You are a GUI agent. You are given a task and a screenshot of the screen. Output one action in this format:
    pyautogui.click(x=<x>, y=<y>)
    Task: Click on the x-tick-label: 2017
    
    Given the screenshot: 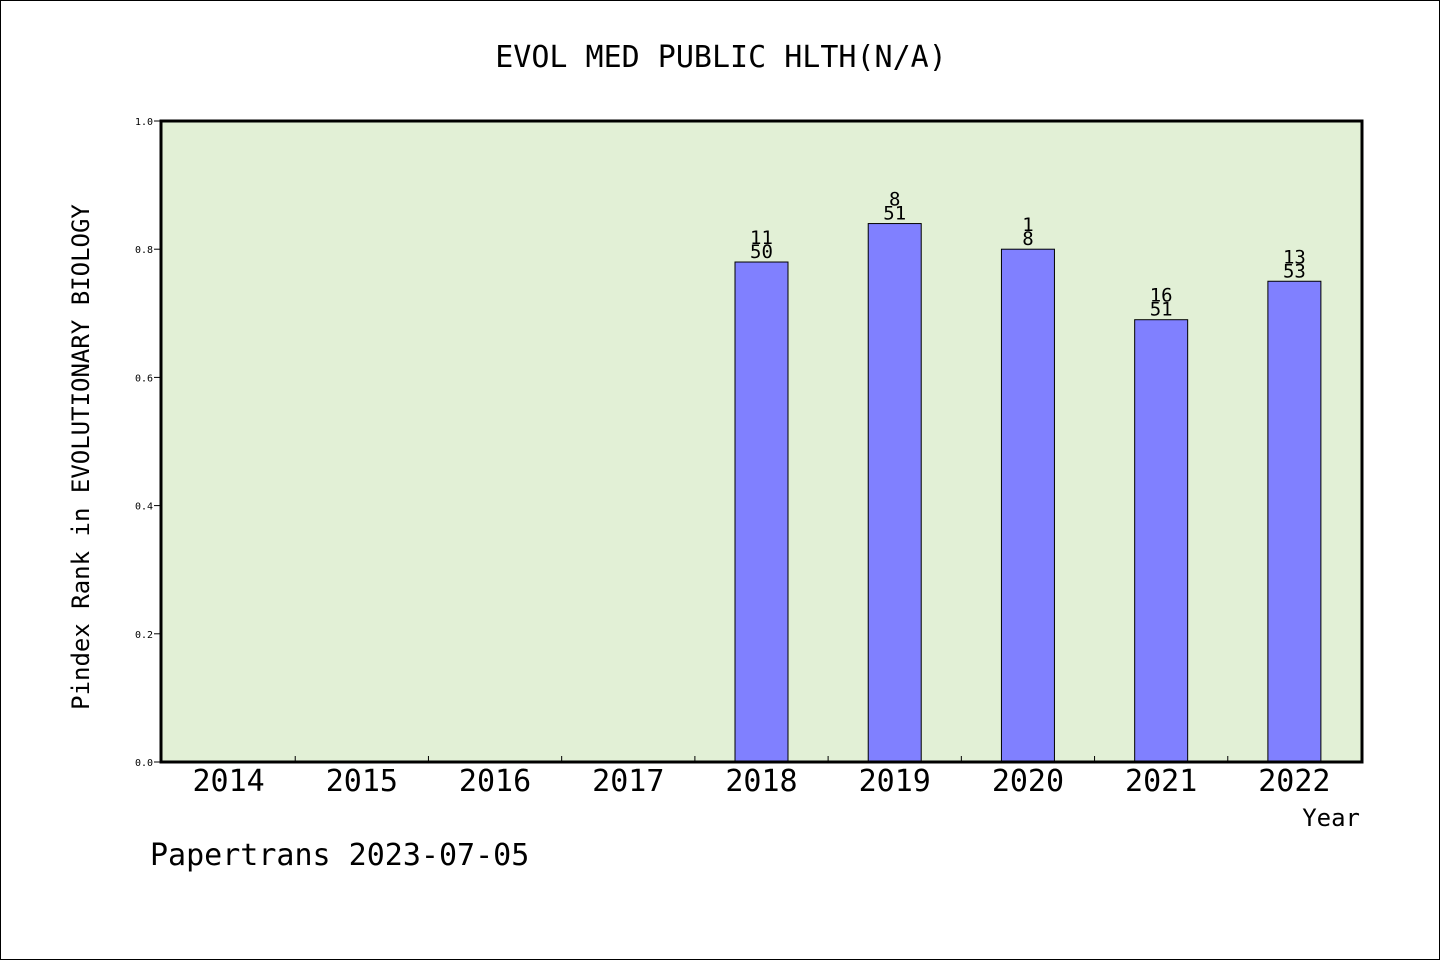 What is the action you would take?
    pyautogui.click(x=628, y=781)
    